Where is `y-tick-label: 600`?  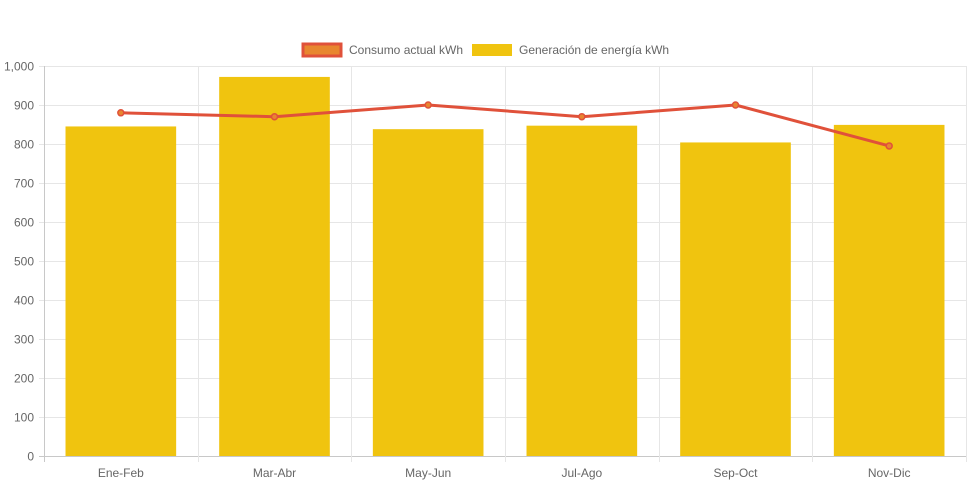 y-tick-label: 600 is located at coordinates (24, 223).